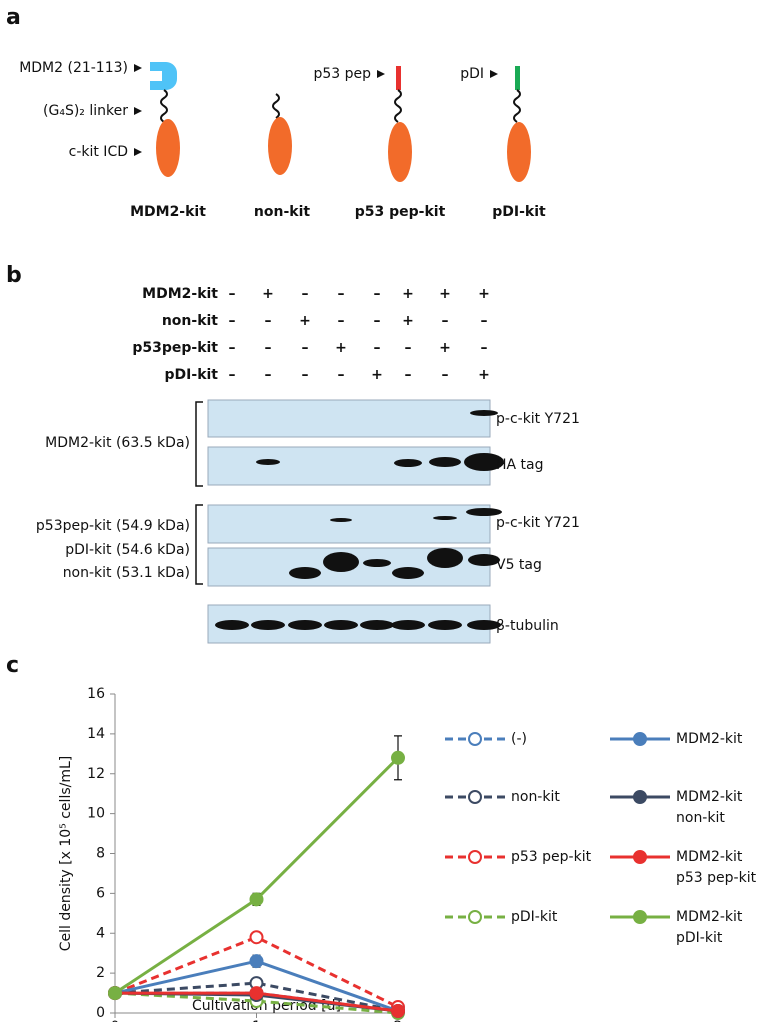  I want to click on x-axis-label: Cultivation period [d], so click(266, 1006).